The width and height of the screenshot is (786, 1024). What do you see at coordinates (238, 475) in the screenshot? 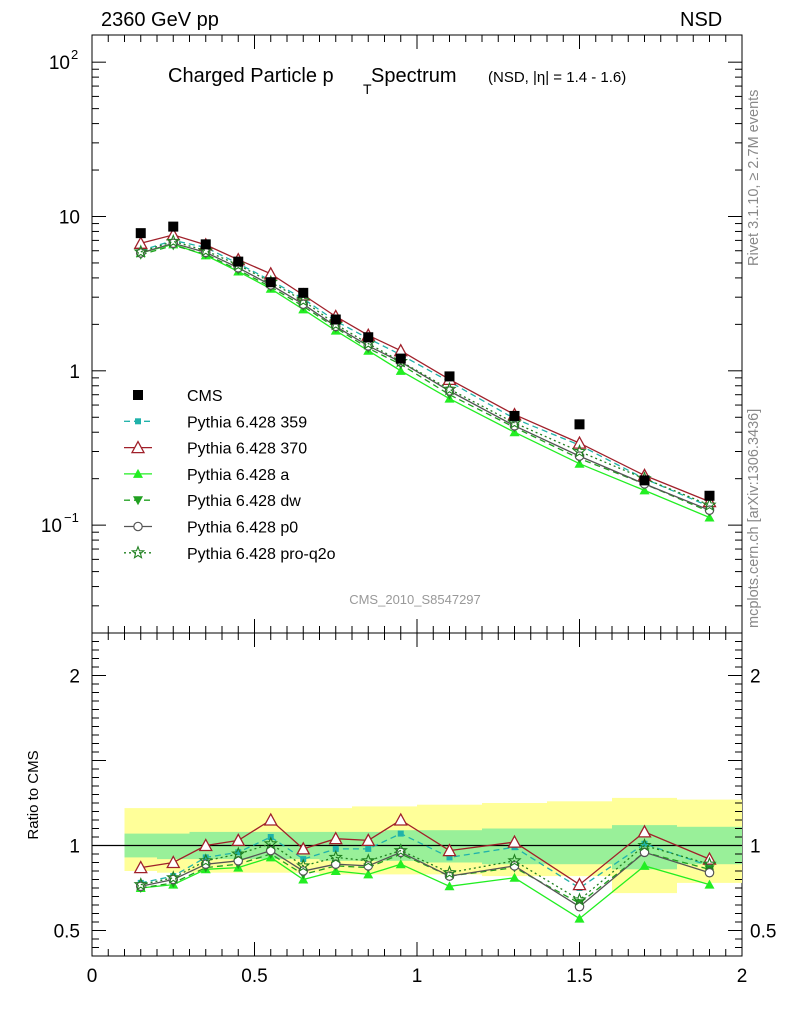
I see `legend-label: Pythia 6.428 a` at bounding box center [238, 475].